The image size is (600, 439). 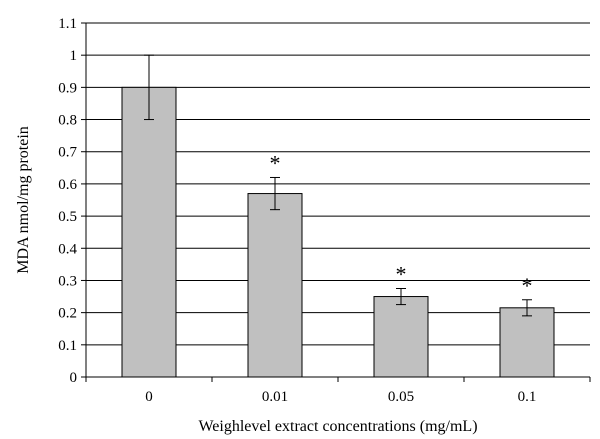 What do you see at coordinates (67, 249) in the screenshot?
I see `y-tick-label: 0.4` at bounding box center [67, 249].